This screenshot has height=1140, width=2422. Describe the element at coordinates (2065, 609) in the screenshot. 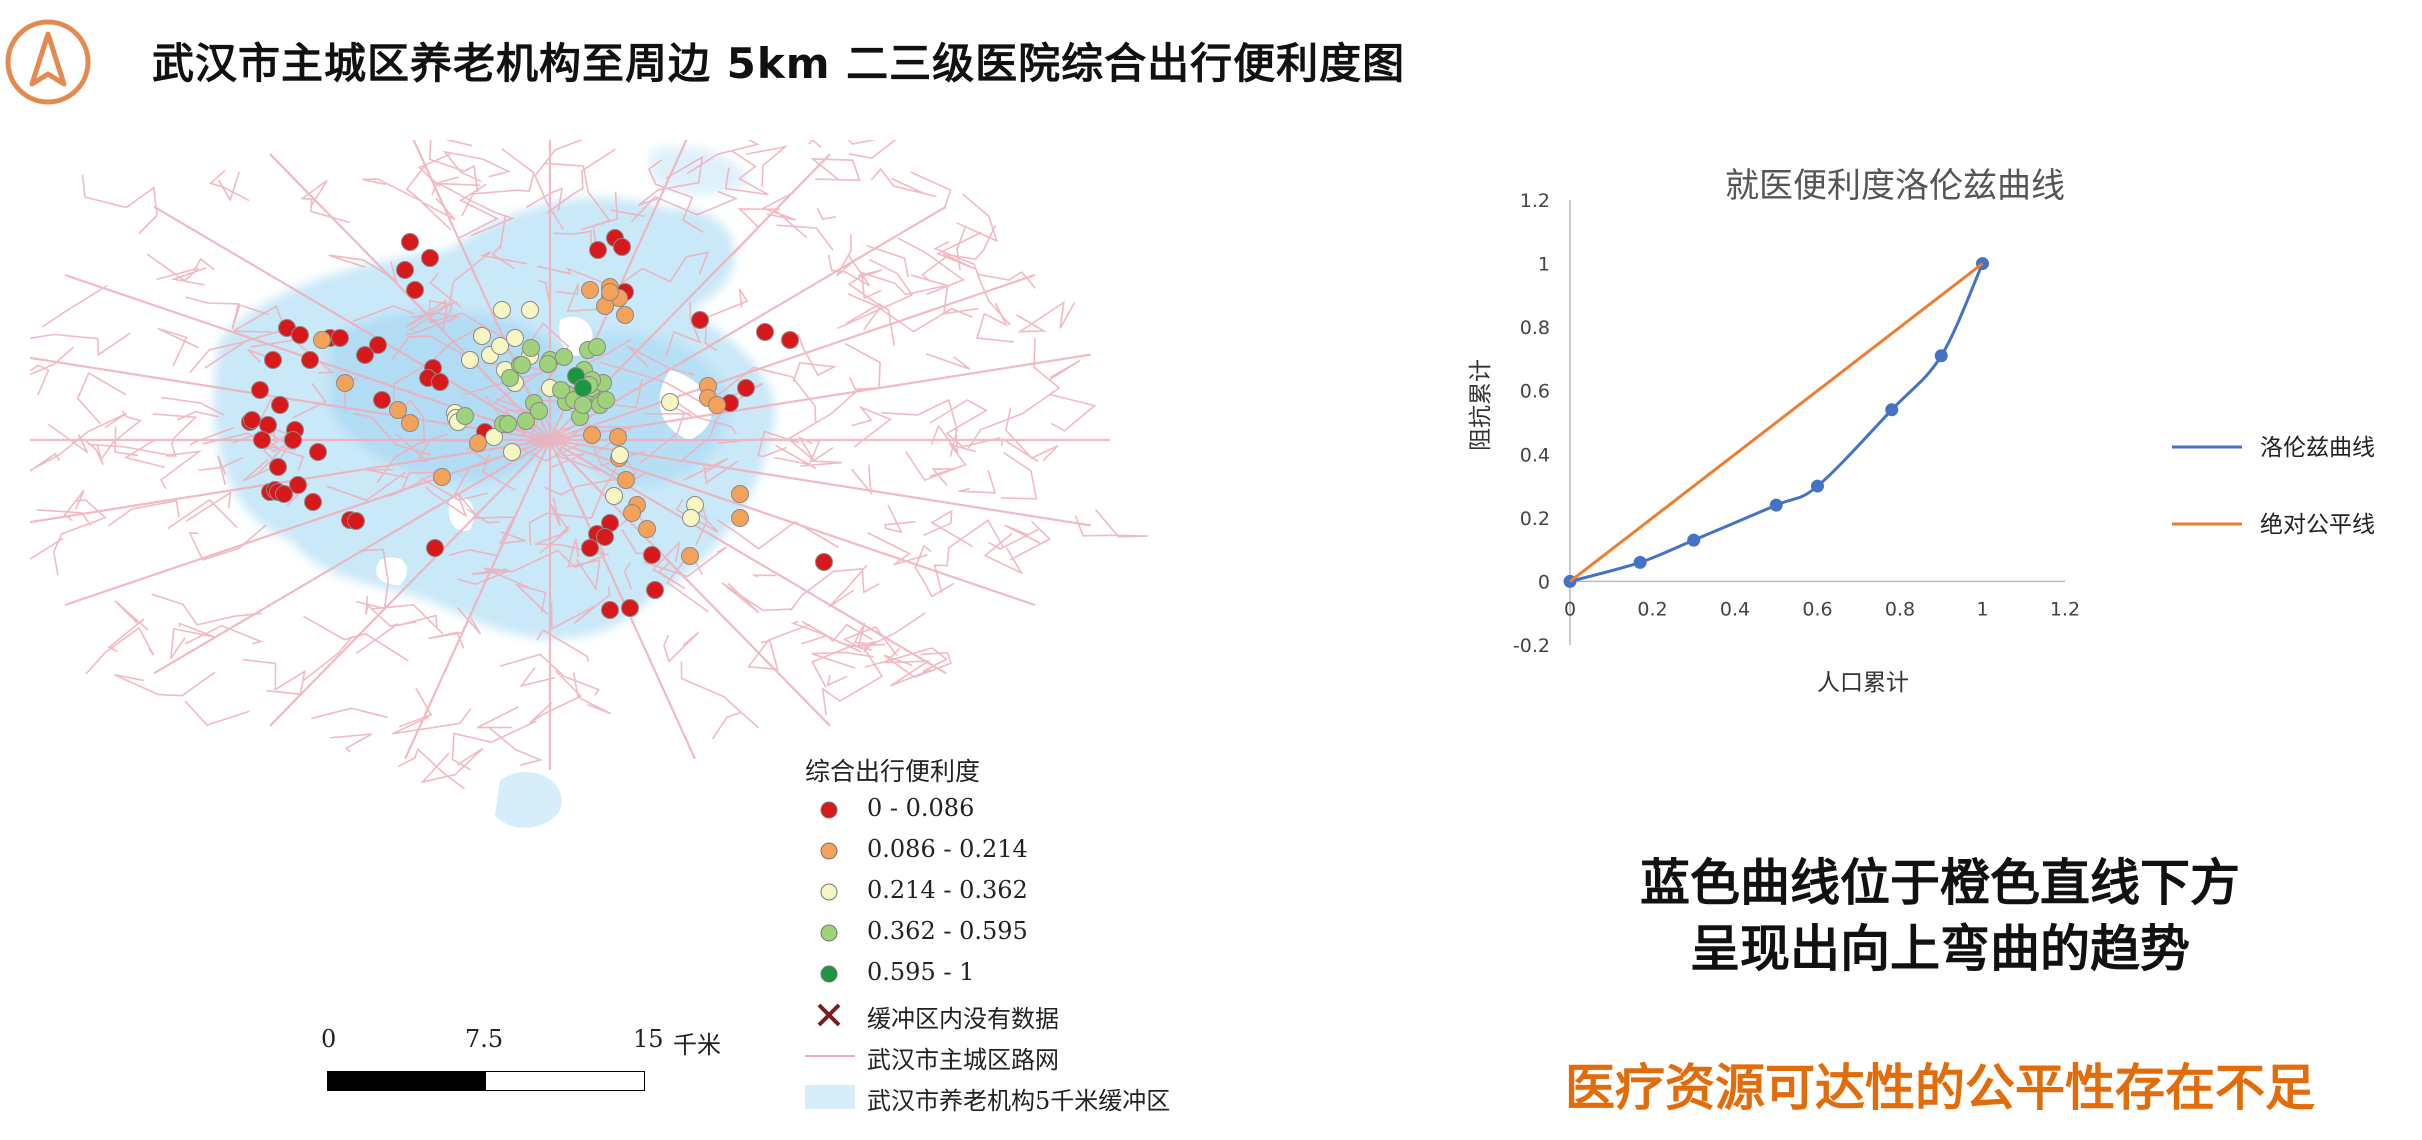

I see `x-tick-label: 1.2` at that location.